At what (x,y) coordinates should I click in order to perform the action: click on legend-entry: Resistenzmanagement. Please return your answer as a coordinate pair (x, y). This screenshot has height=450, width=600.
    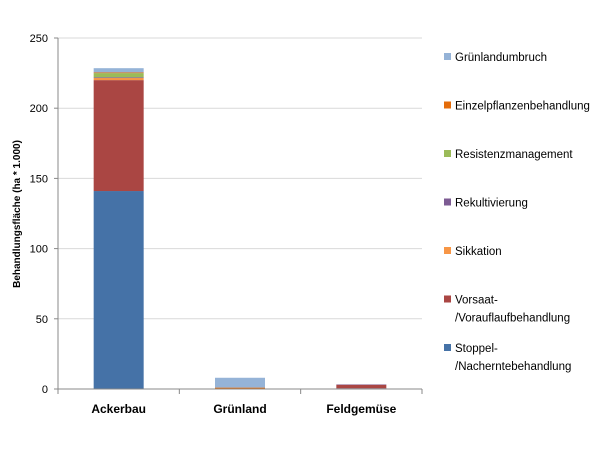
    Looking at the image, I should click on (508, 155).